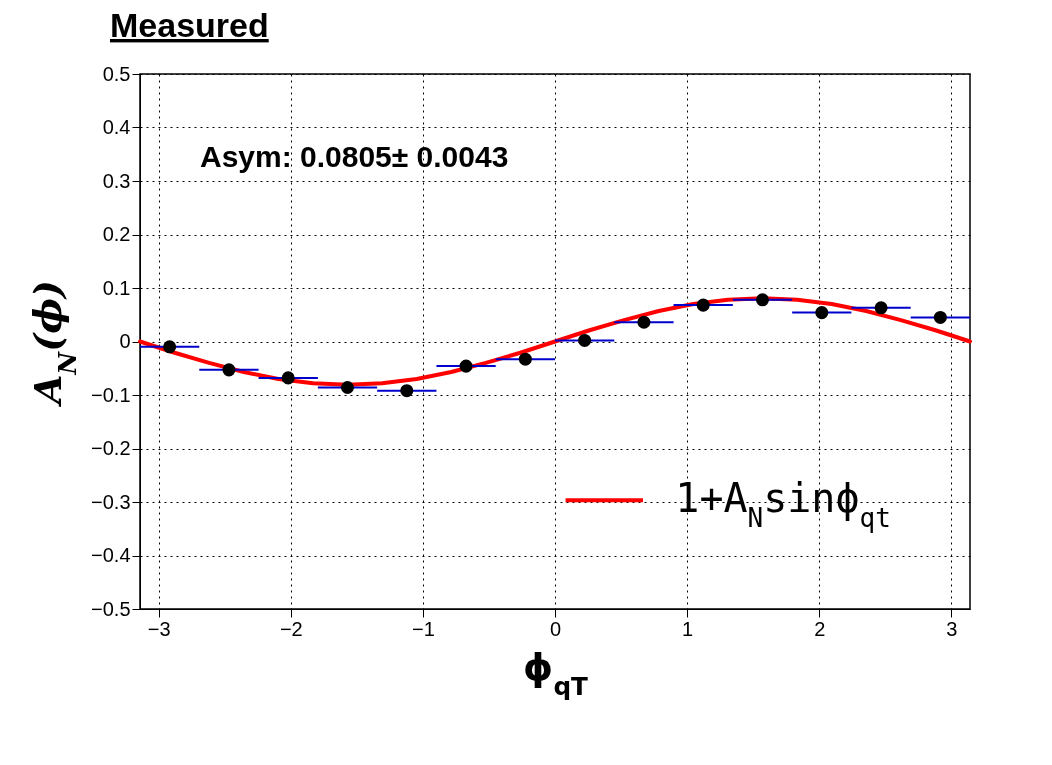 This screenshot has height=765, width=1052. I want to click on y-tick-label: −0.4, so click(111, 555).